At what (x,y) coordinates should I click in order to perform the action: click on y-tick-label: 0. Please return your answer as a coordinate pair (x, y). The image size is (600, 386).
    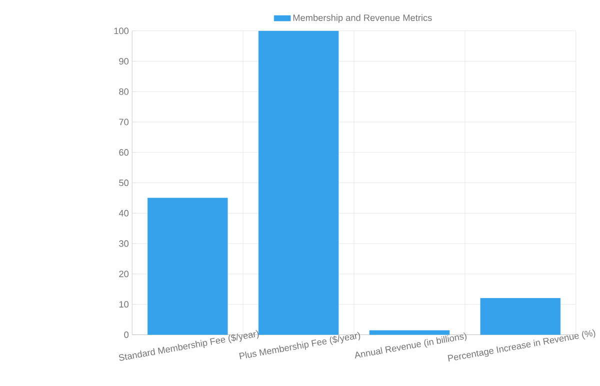
    Looking at the image, I should click on (126, 335).